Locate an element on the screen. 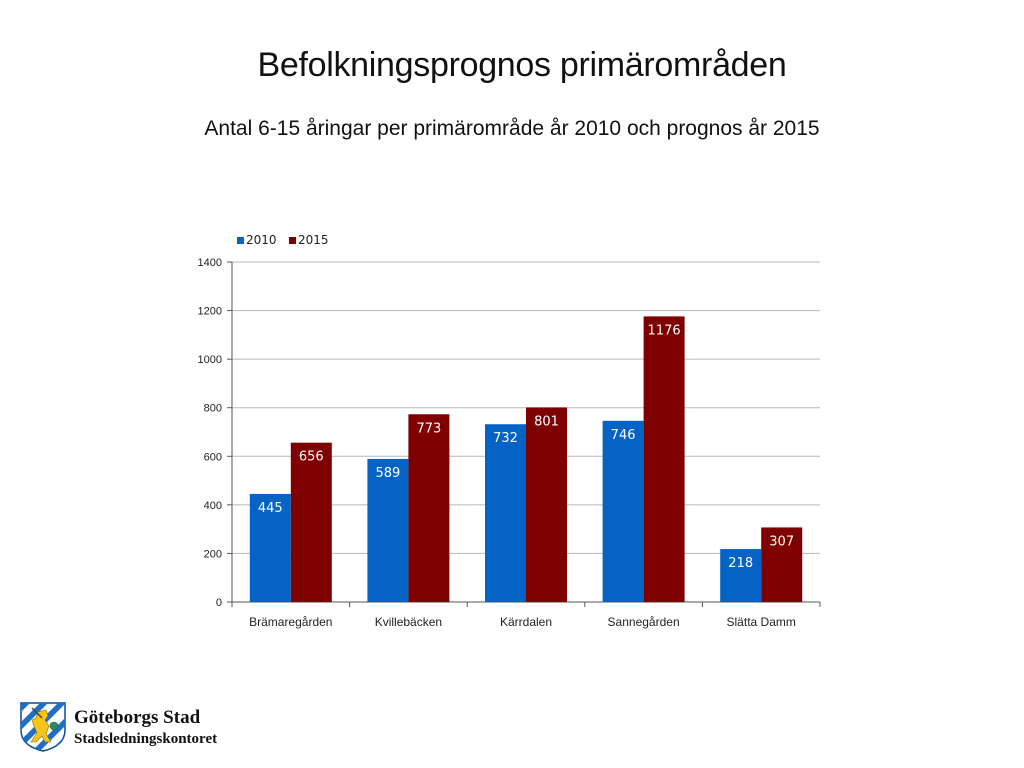 This screenshot has width=1024, height=768. x-tick-label: Kvillebäcken is located at coordinates (408, 622).